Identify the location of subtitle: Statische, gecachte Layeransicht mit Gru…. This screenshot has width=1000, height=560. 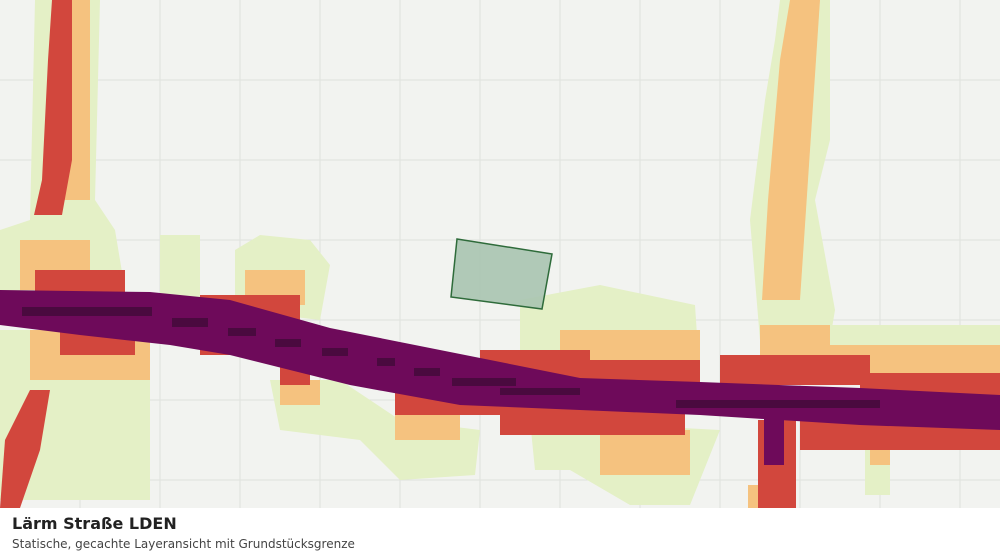
(183, 544).